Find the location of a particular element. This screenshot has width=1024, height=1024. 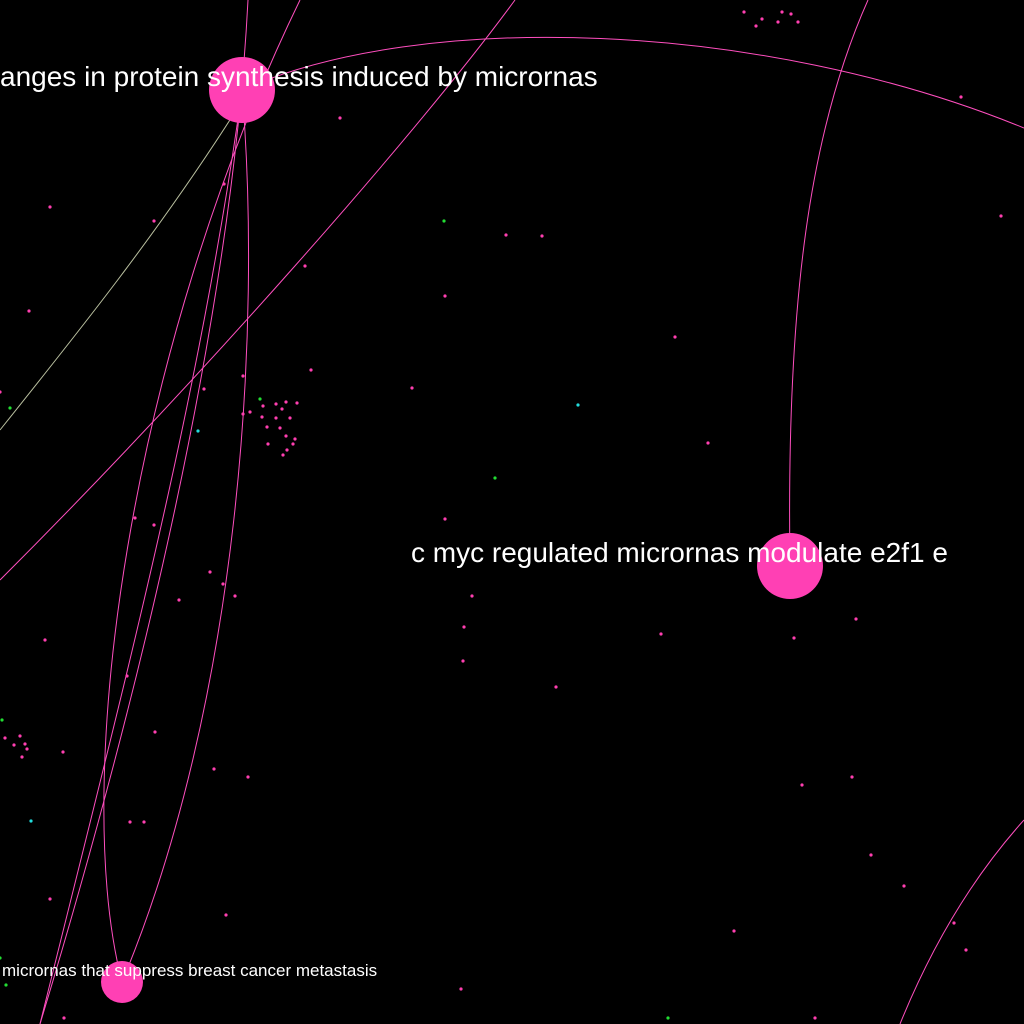

node-breast-cancer is located at coordinates (122, 982).